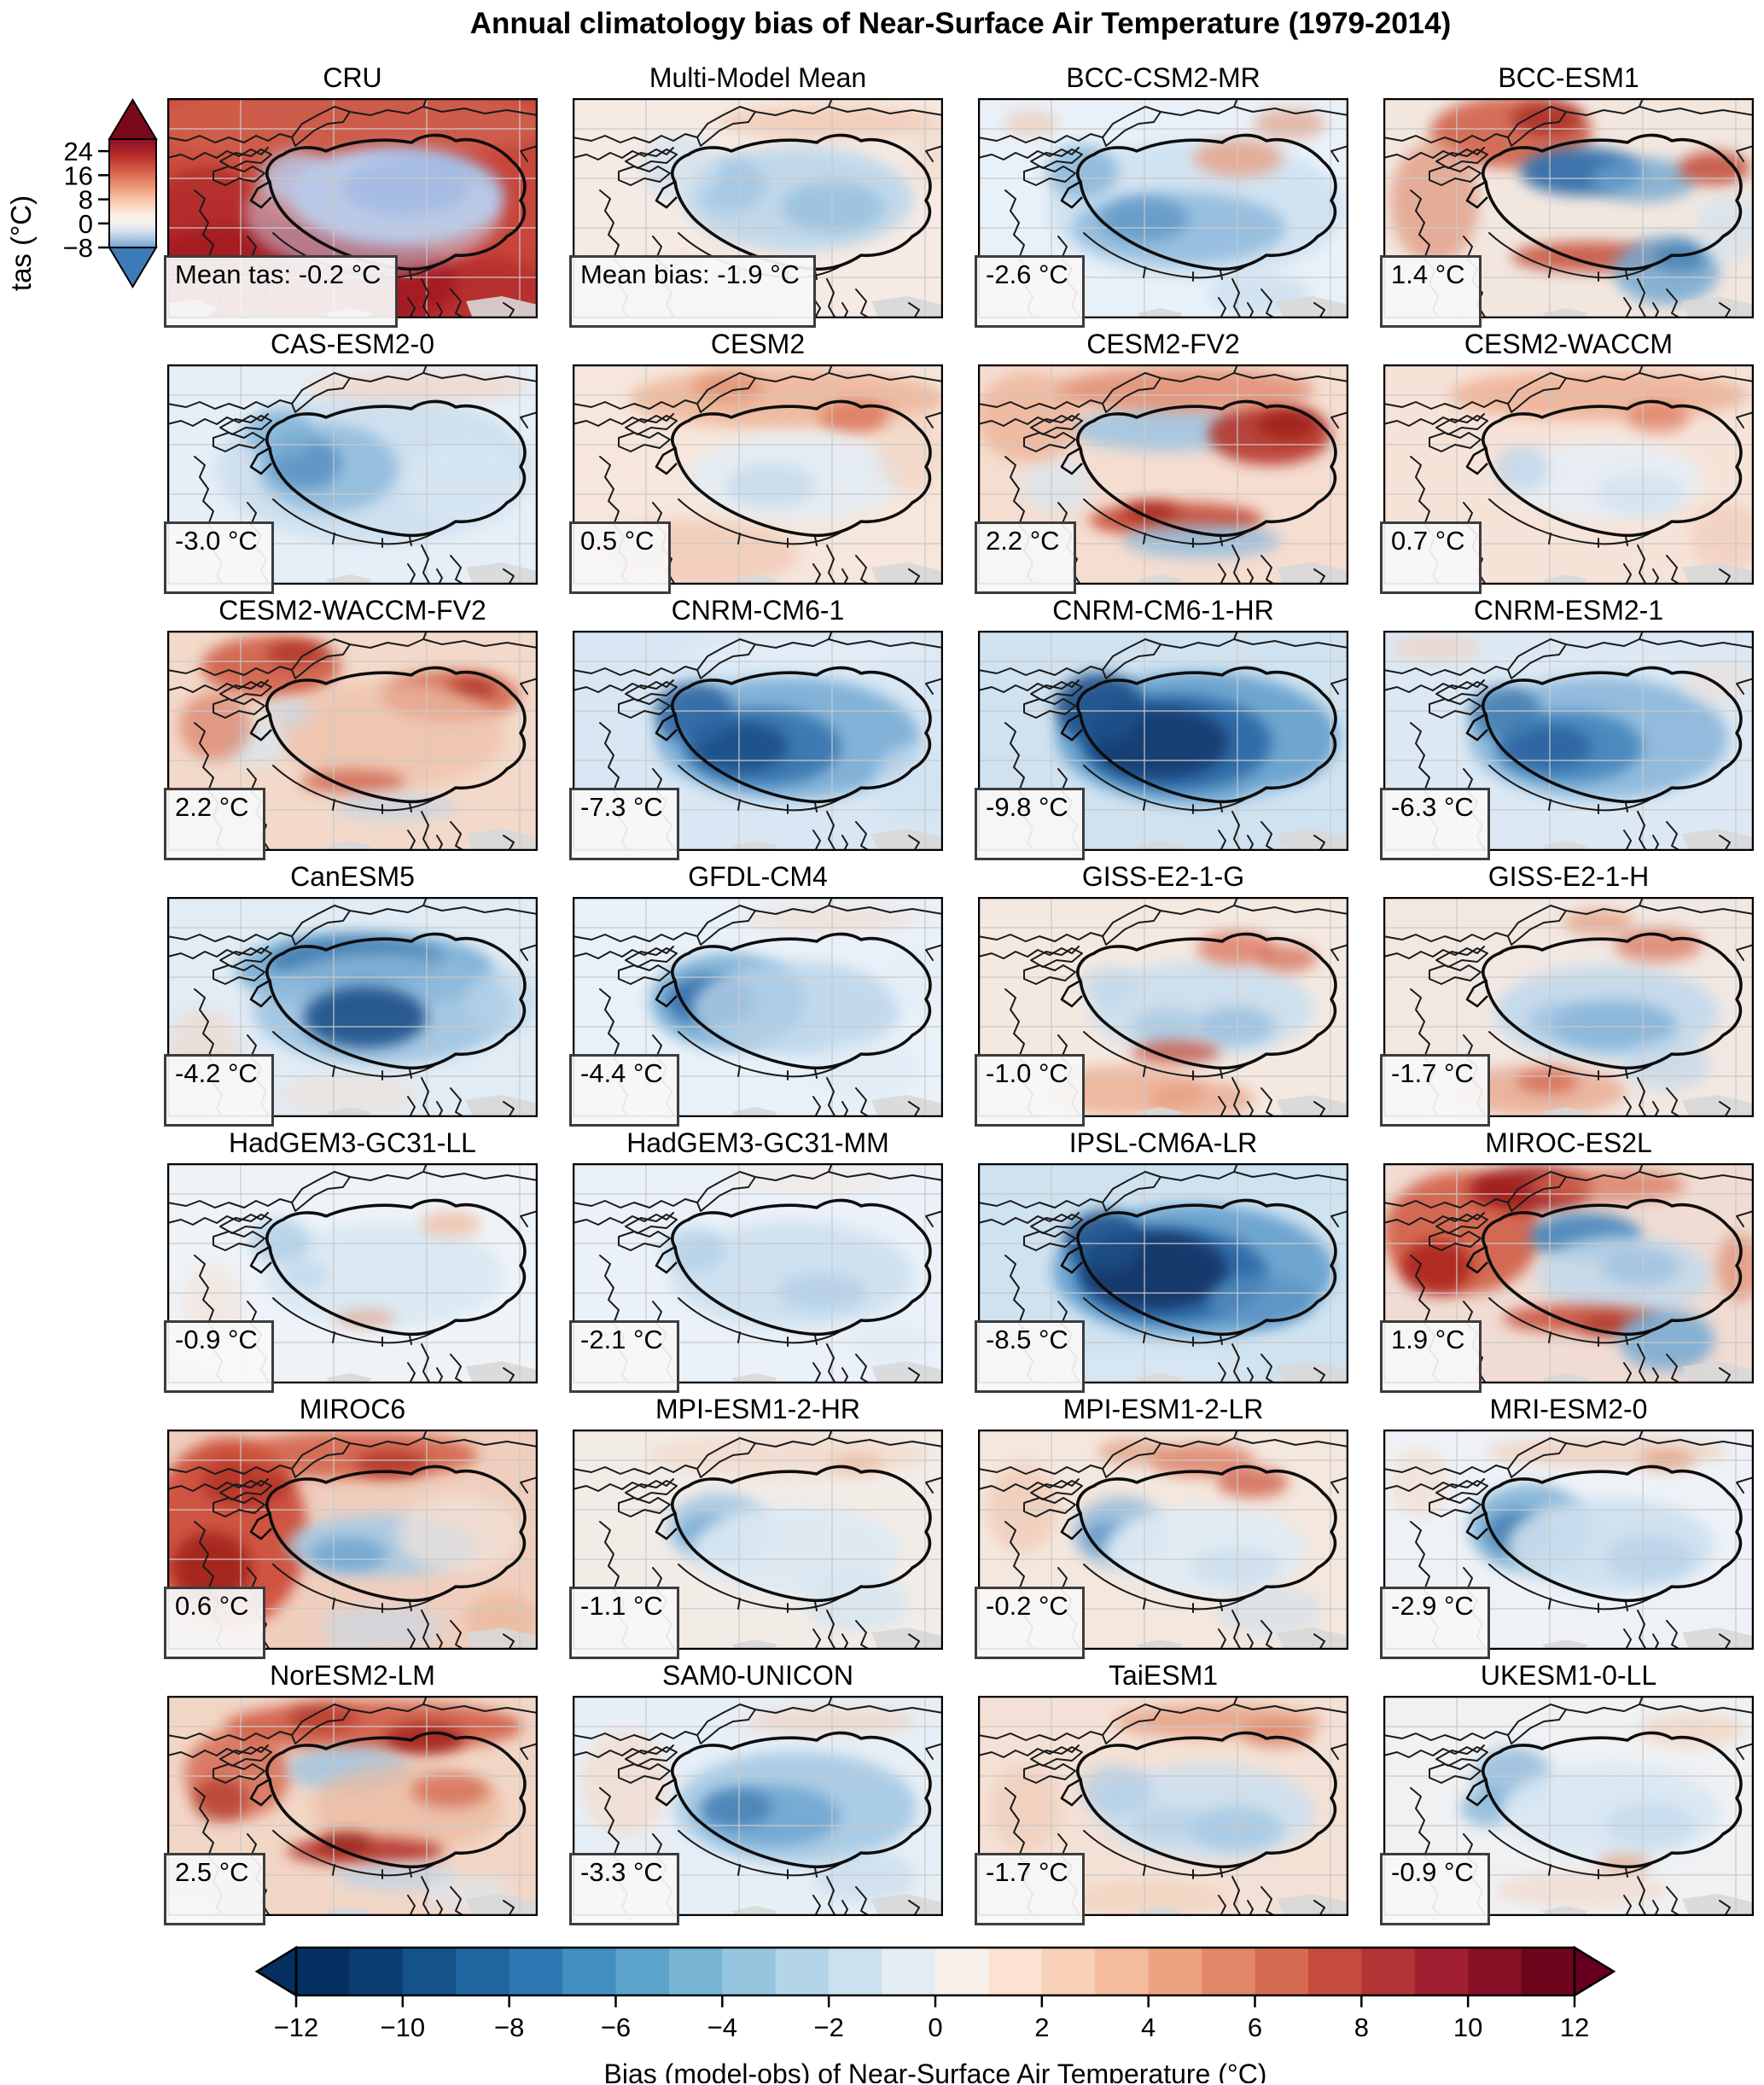  What do you see at coordinates (212, 1606) in the screenshot?
I see `mean-value-text: 0.6 °C` at bounding box center [212, 1606].